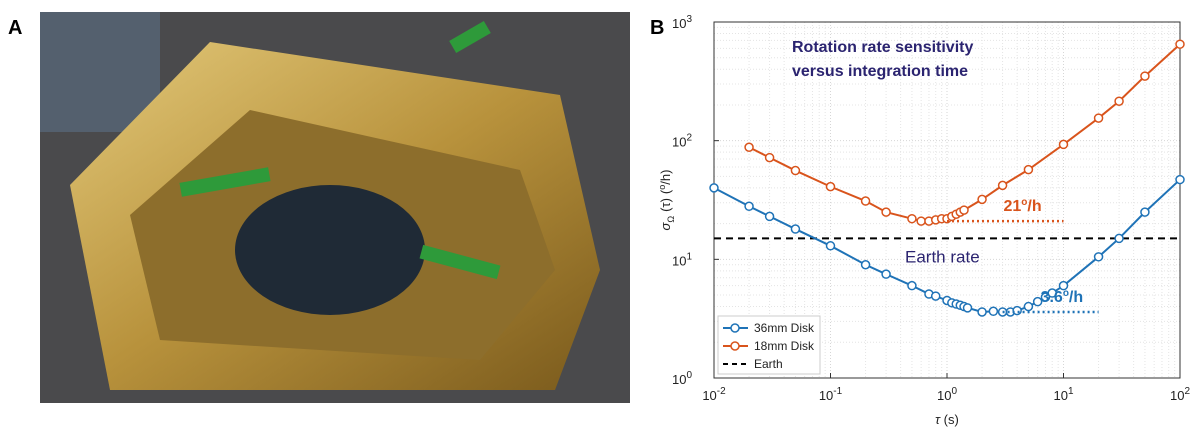  Describe the element at coordinates (100, 72) in the screenshot. I see `photo-cables` at that location.